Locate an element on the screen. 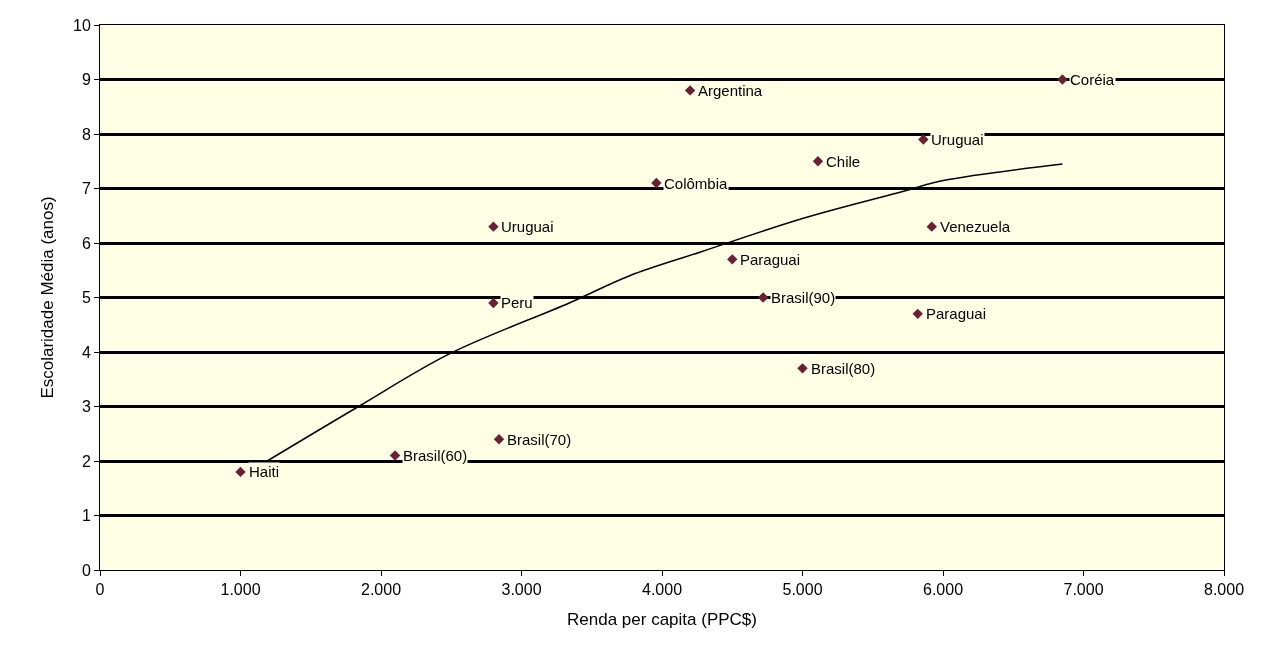 The width and height of the screenshot is (1264, 670). x-tick-label: 8.000 is located at coordinates (1224, 590).